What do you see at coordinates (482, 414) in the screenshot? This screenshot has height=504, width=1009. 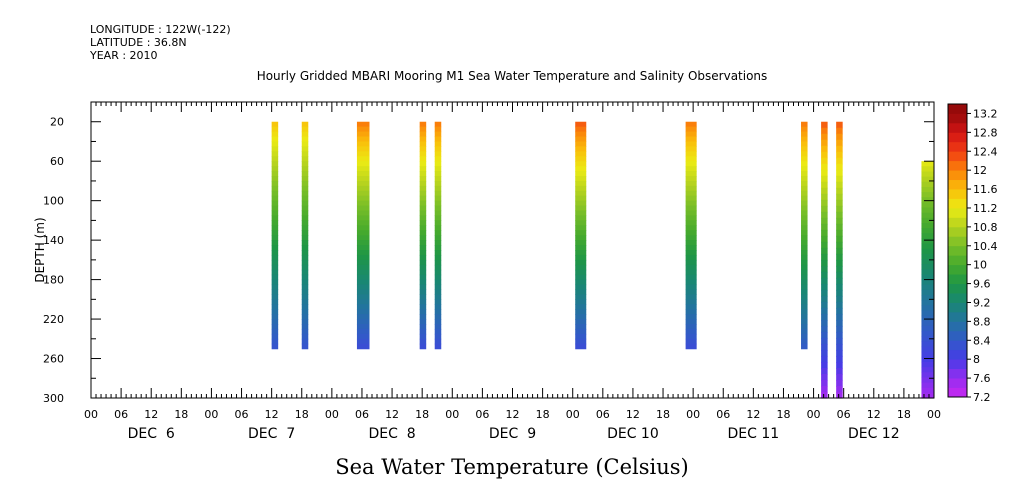 I see `x-tick-label: 06` at bounding box center [482, 414].